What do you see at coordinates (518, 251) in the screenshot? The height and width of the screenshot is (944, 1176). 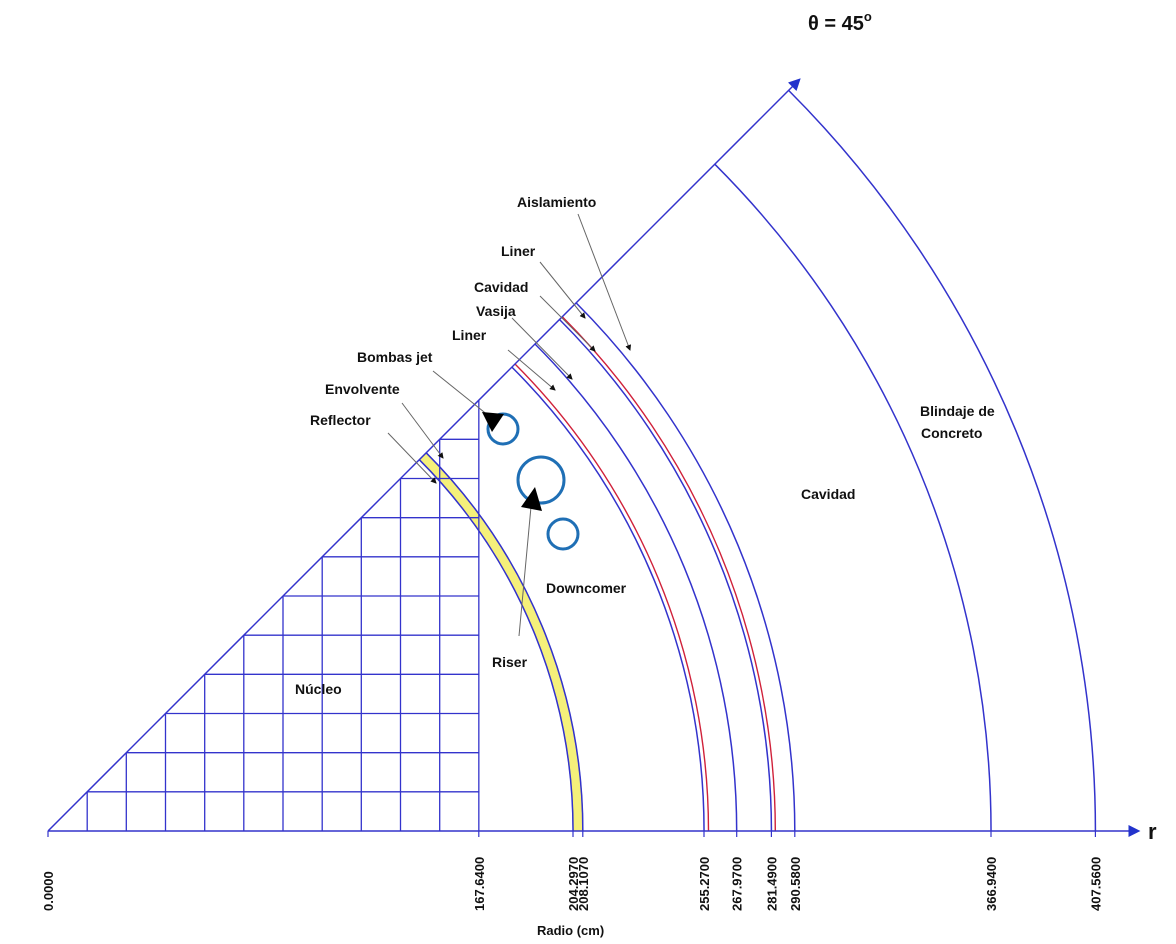 I see `liner-outer-label: Liner` at bounding box center [518, 251].